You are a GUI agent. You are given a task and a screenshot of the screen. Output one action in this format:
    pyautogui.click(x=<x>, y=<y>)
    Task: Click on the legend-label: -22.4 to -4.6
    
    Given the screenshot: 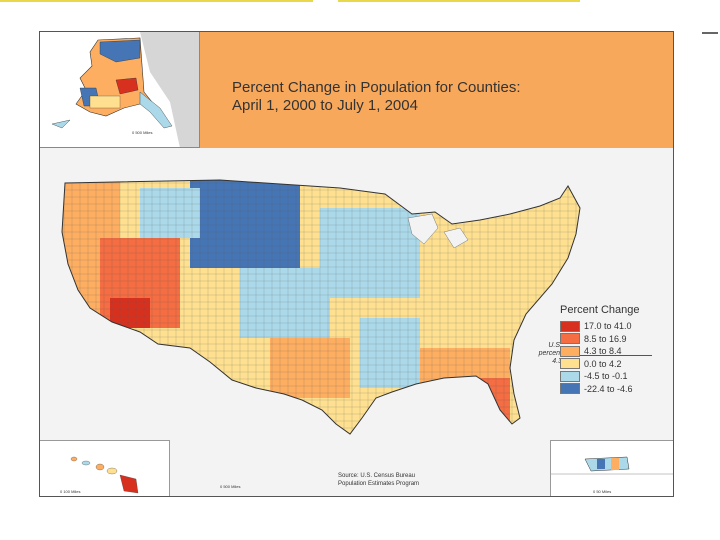 What is the action you would take?
    pyautogui.click(x=608, y=388)
    